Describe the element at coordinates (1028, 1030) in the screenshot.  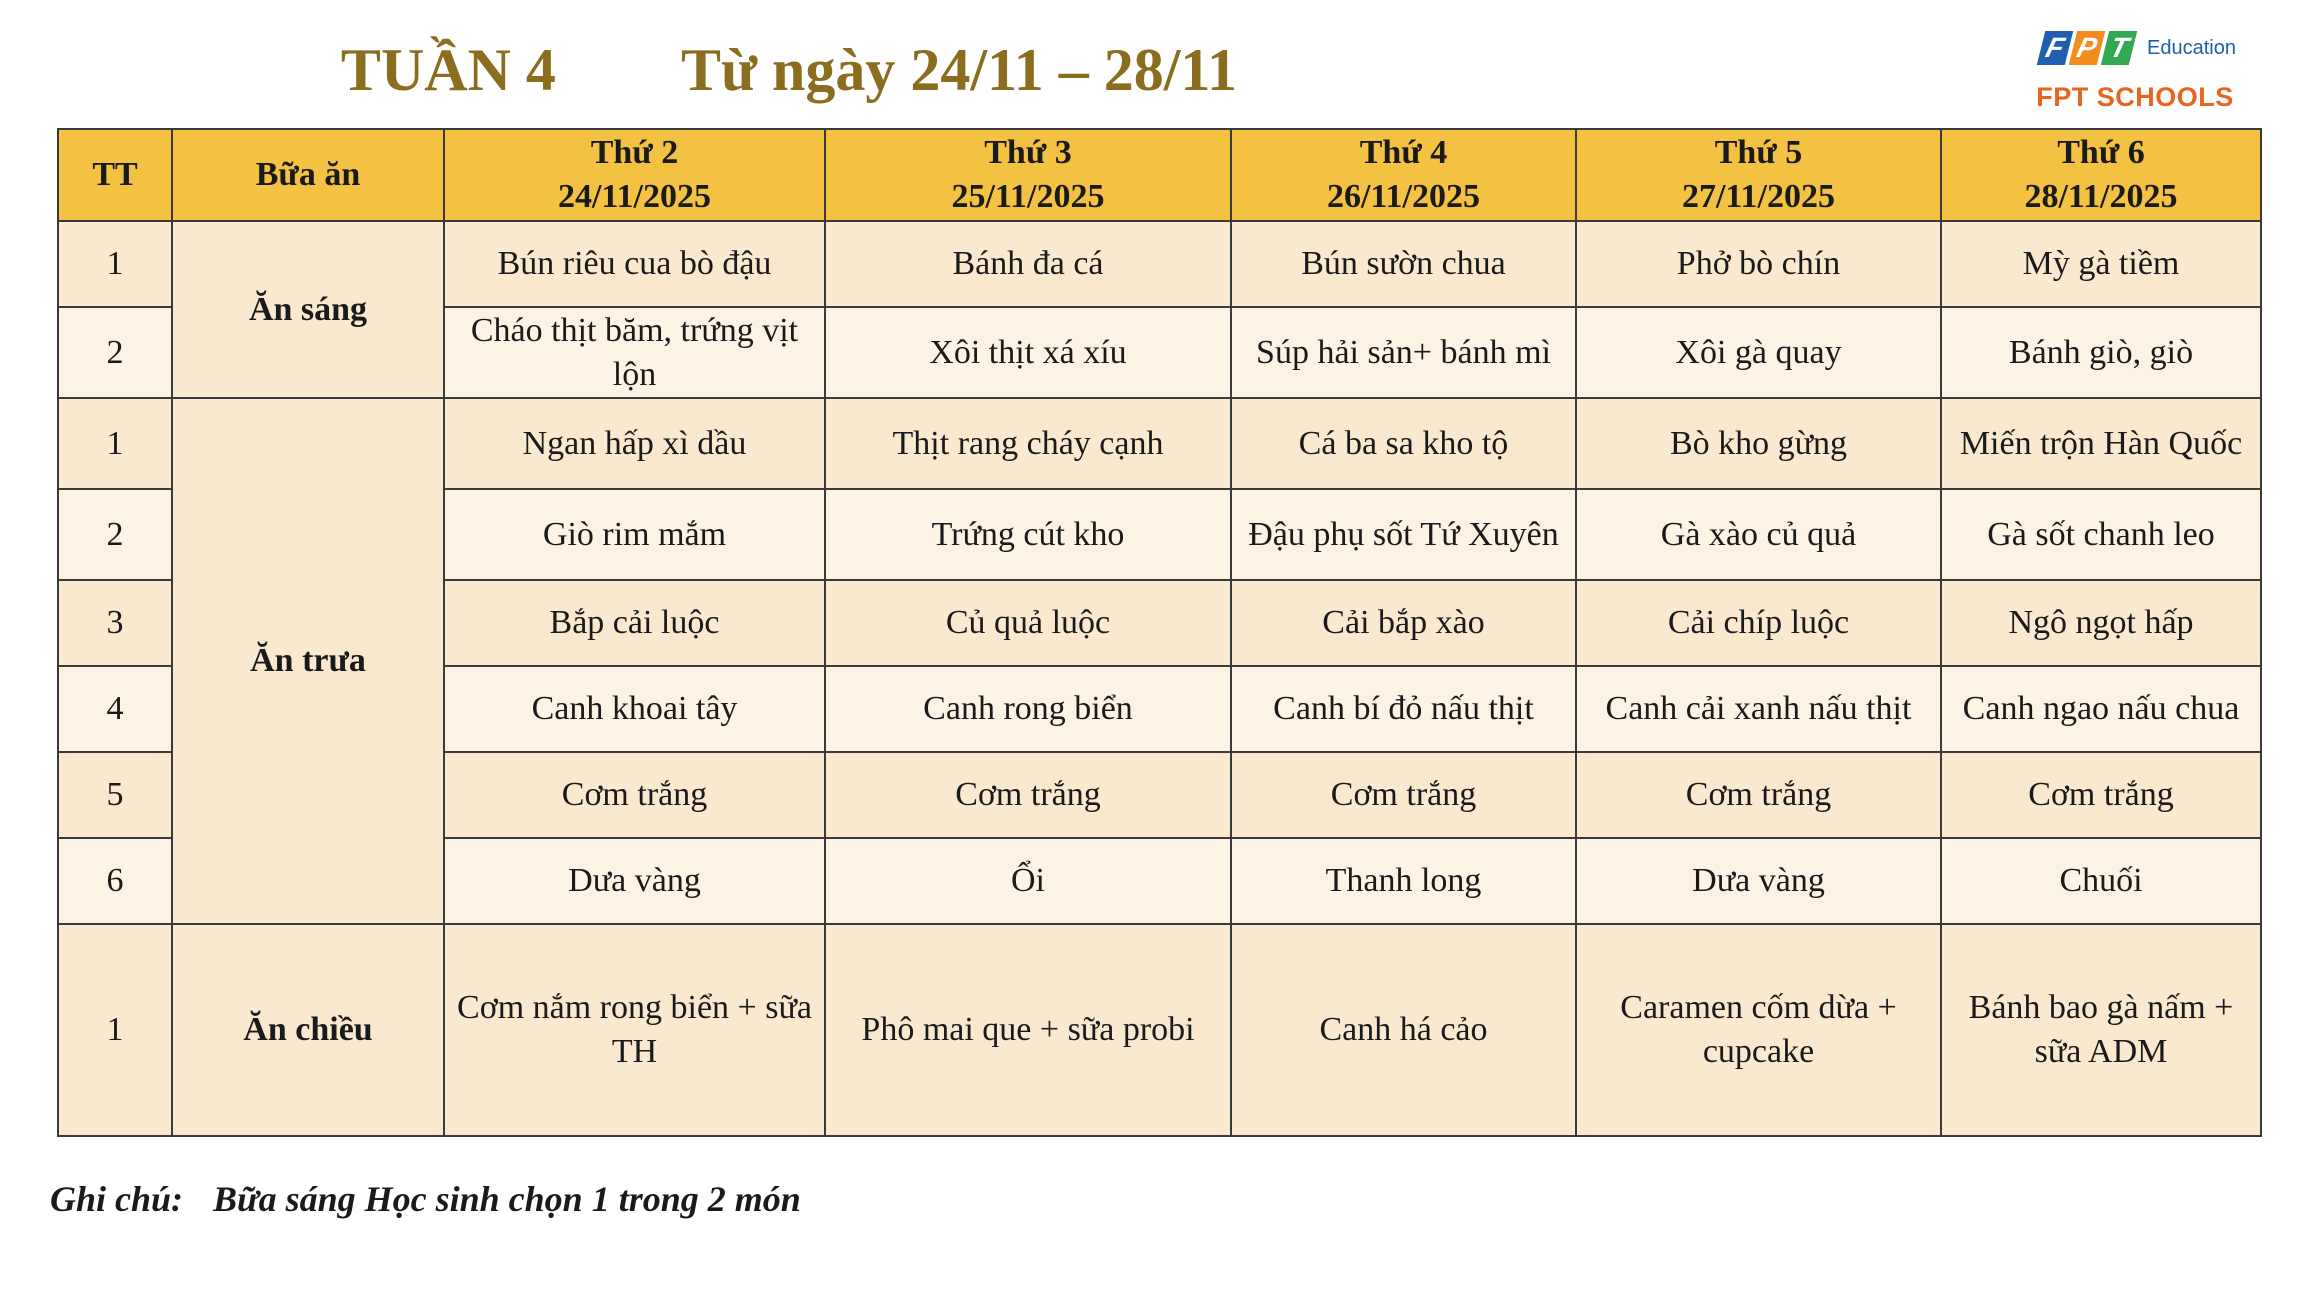
I see `dish-cell: Phô mai que + sữa probi` at that location.